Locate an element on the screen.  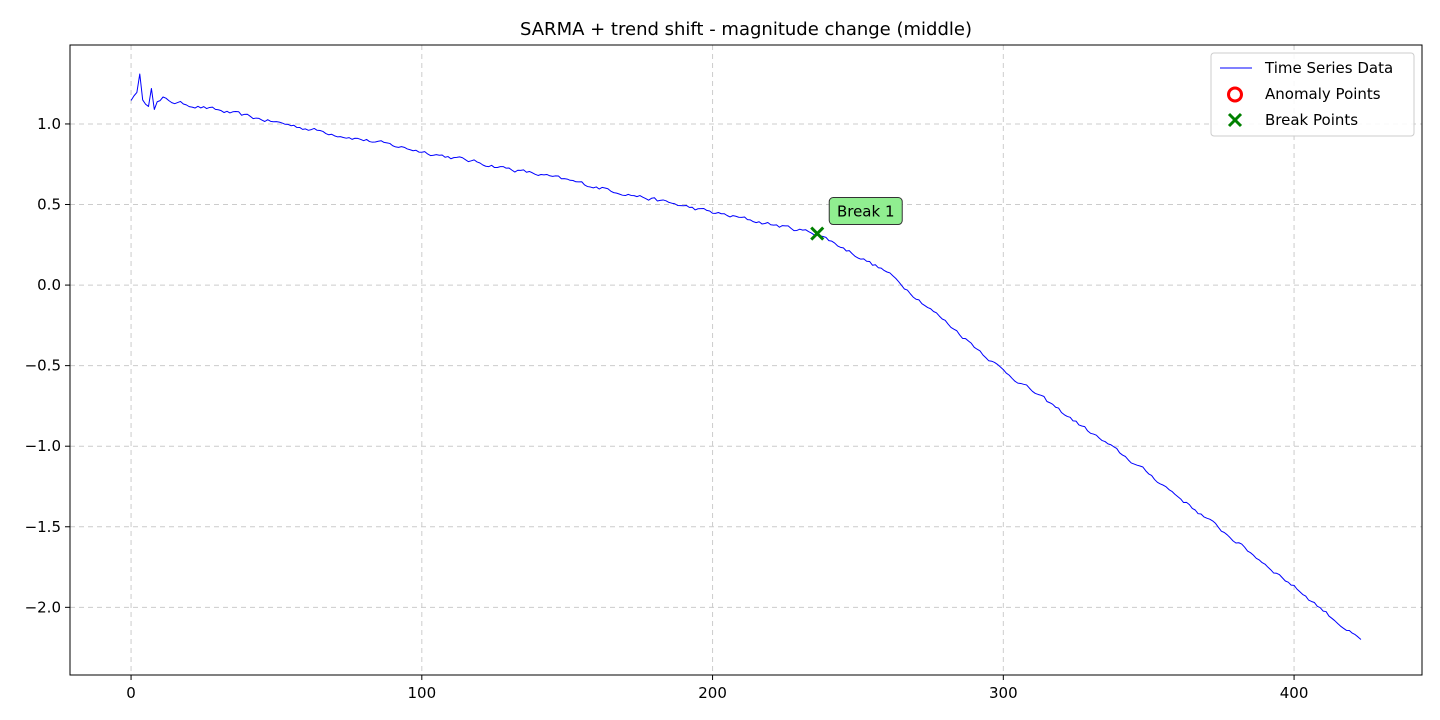
x-tick-label: 200 is located at coordinates (712, 693).